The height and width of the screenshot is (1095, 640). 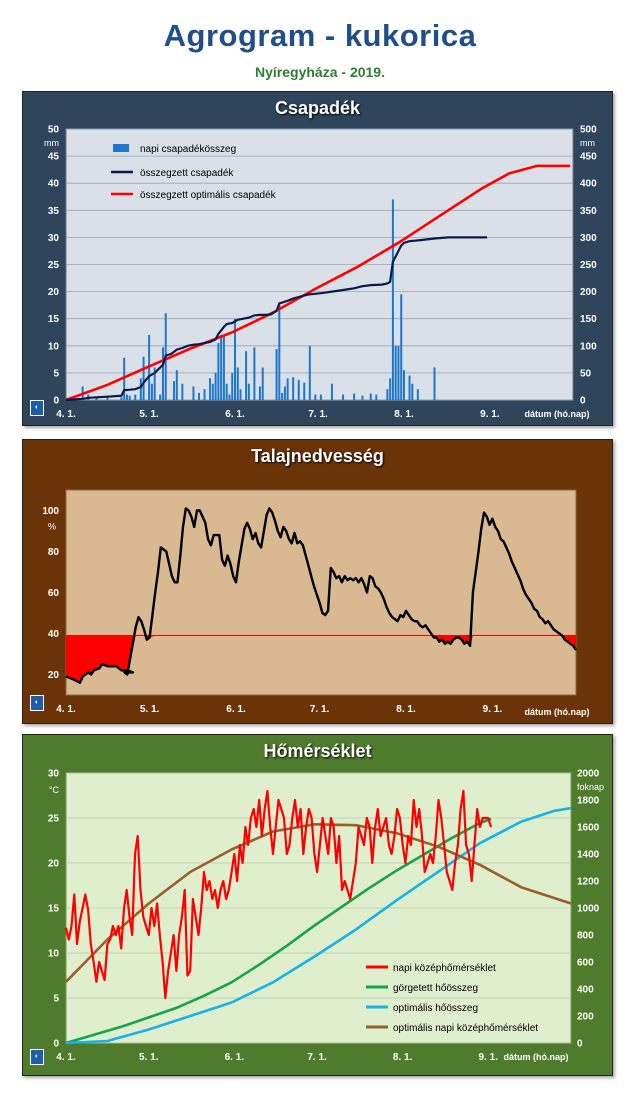 What do you see at coordinates (580, 1044) in the screenshot?
I see `y2-tick-label: 0` at bounding box center [580, 1044].